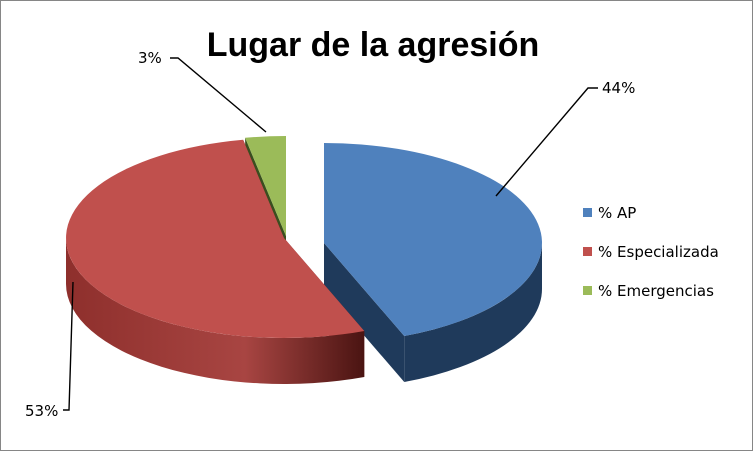 This screenshot has height=451, width=753. What do you see at coordinates (150, 58) in the screenshot?
I see `data-label-emergencias: 3%` at bounding box center [150, 58].